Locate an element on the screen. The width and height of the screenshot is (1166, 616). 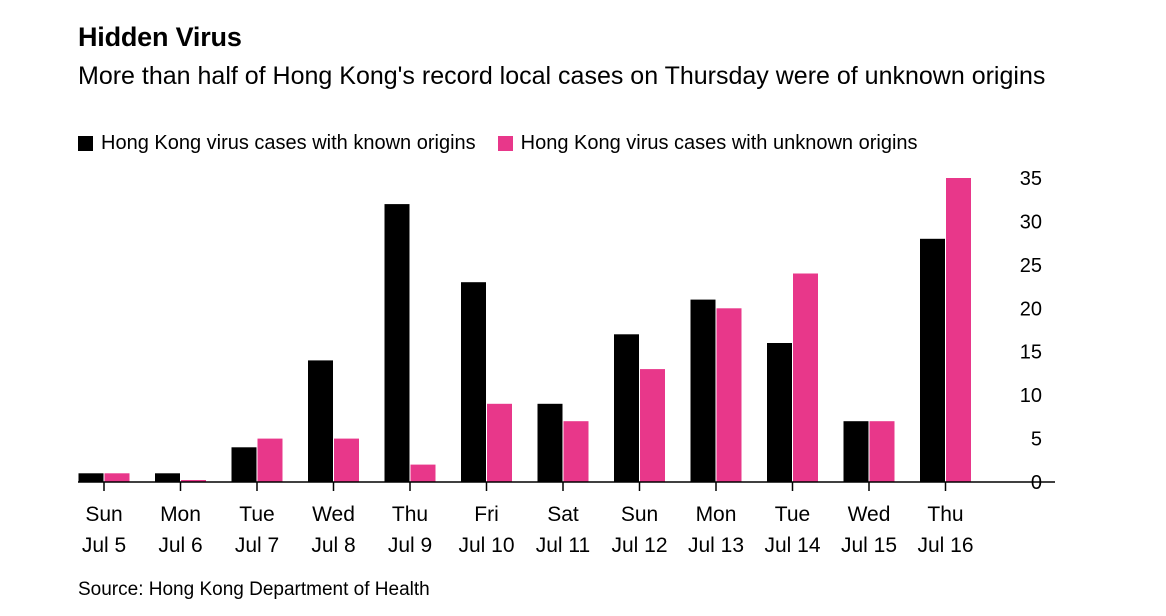
chart-title: Hidden Virus is located at coordinates (160, 37).